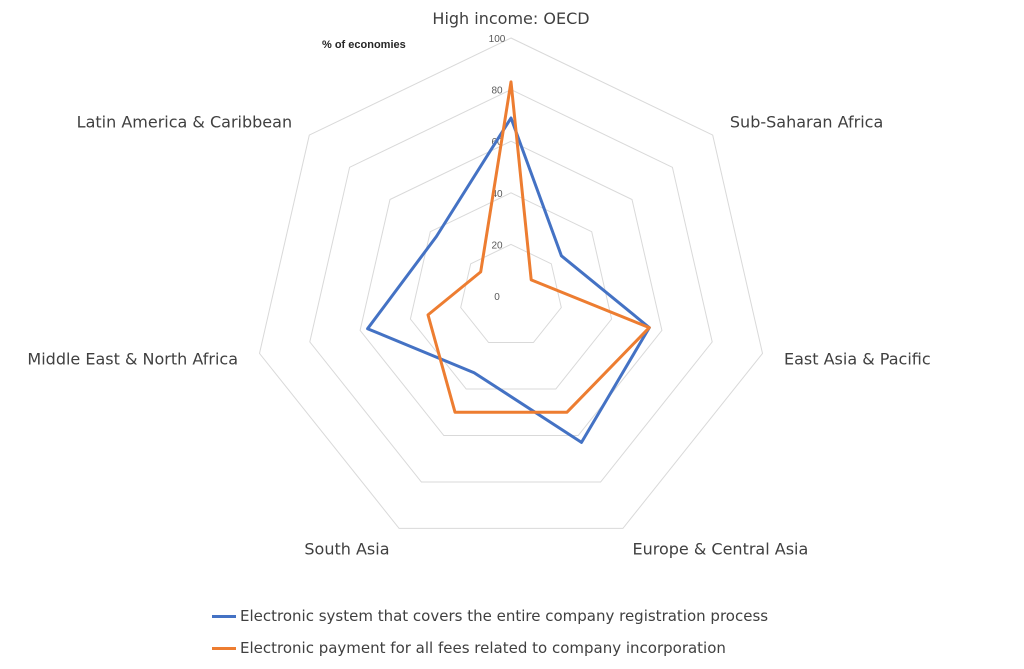  I want to click on unit-label: % of economies, so click(364, 45).